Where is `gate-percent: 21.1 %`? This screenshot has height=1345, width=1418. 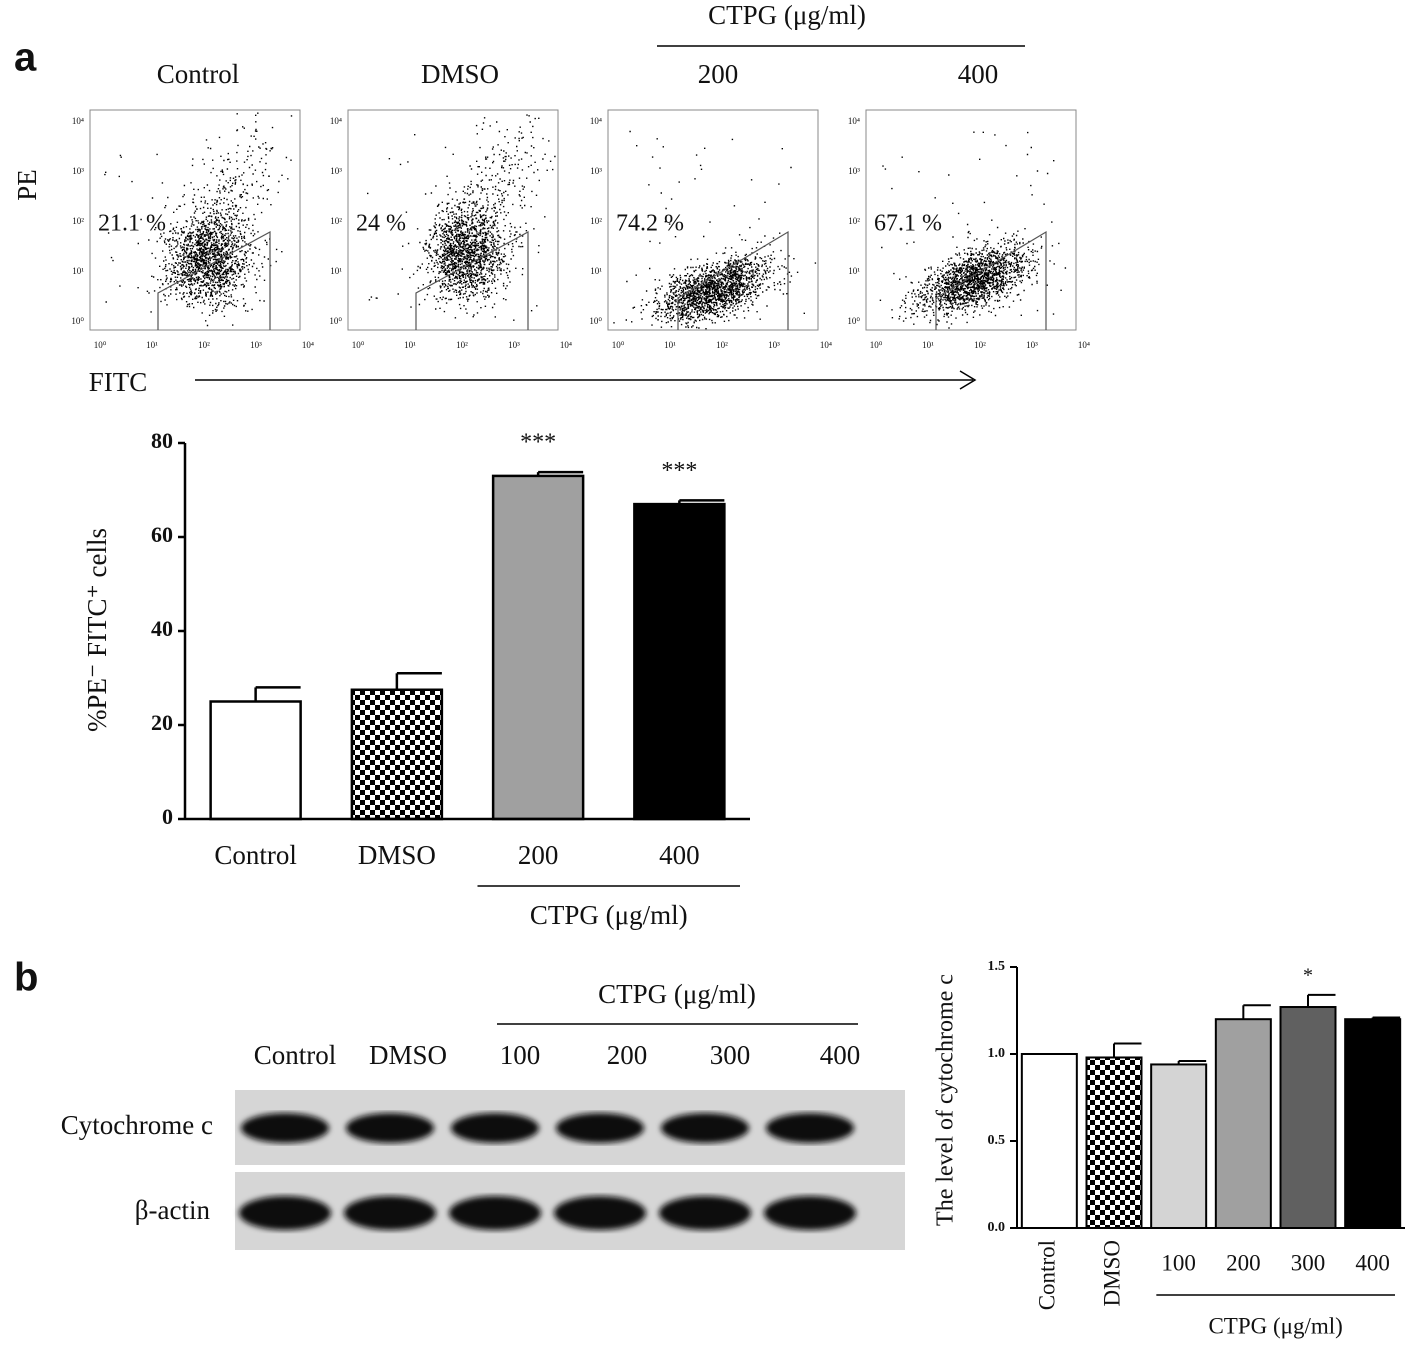 gate-percent: 21.1 % is located at coordinates (132, 224).